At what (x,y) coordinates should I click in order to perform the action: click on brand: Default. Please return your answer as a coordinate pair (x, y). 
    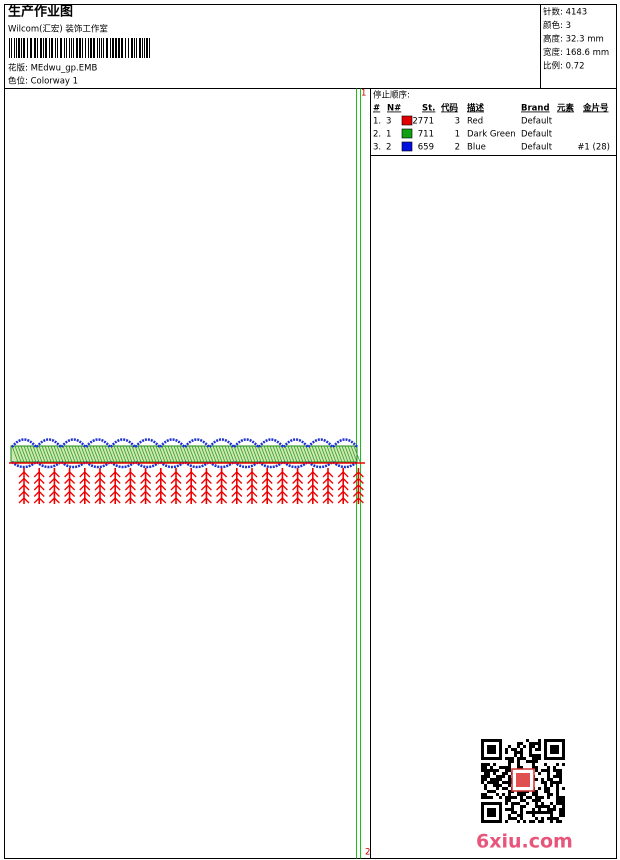
    Looking at the image, I should click on (537, 122).